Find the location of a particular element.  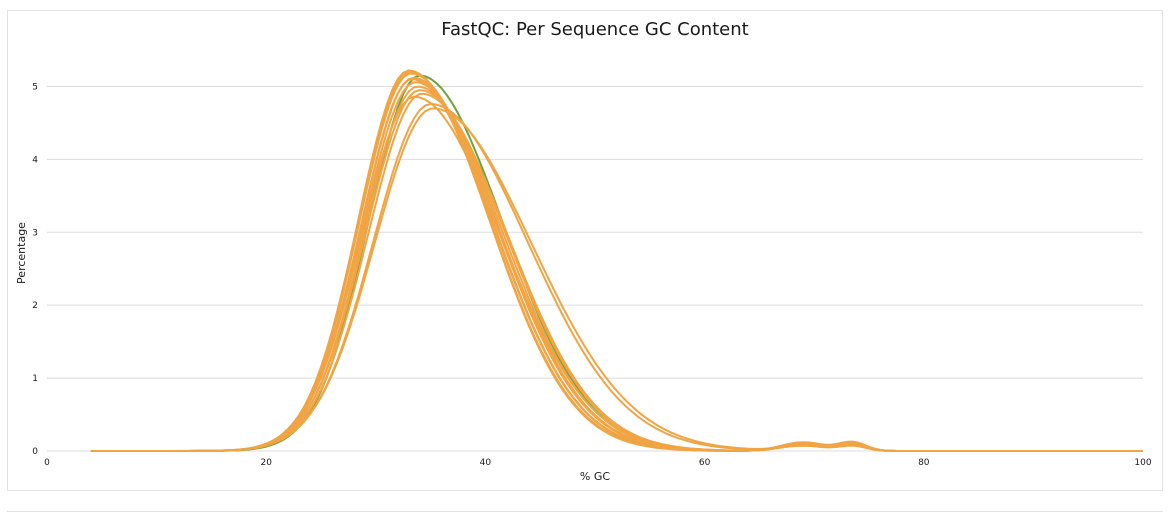

y-tick-label: 4 is located at coordinates (35, 160).